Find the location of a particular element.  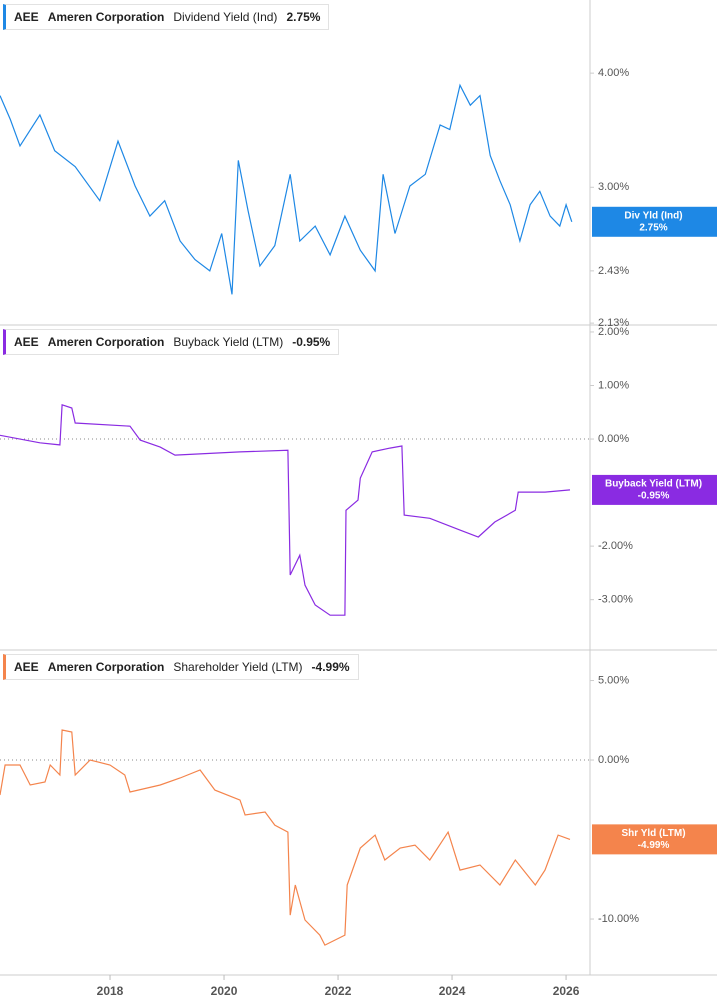

latest-value: -0.95% is located at coordinates (311, 342).